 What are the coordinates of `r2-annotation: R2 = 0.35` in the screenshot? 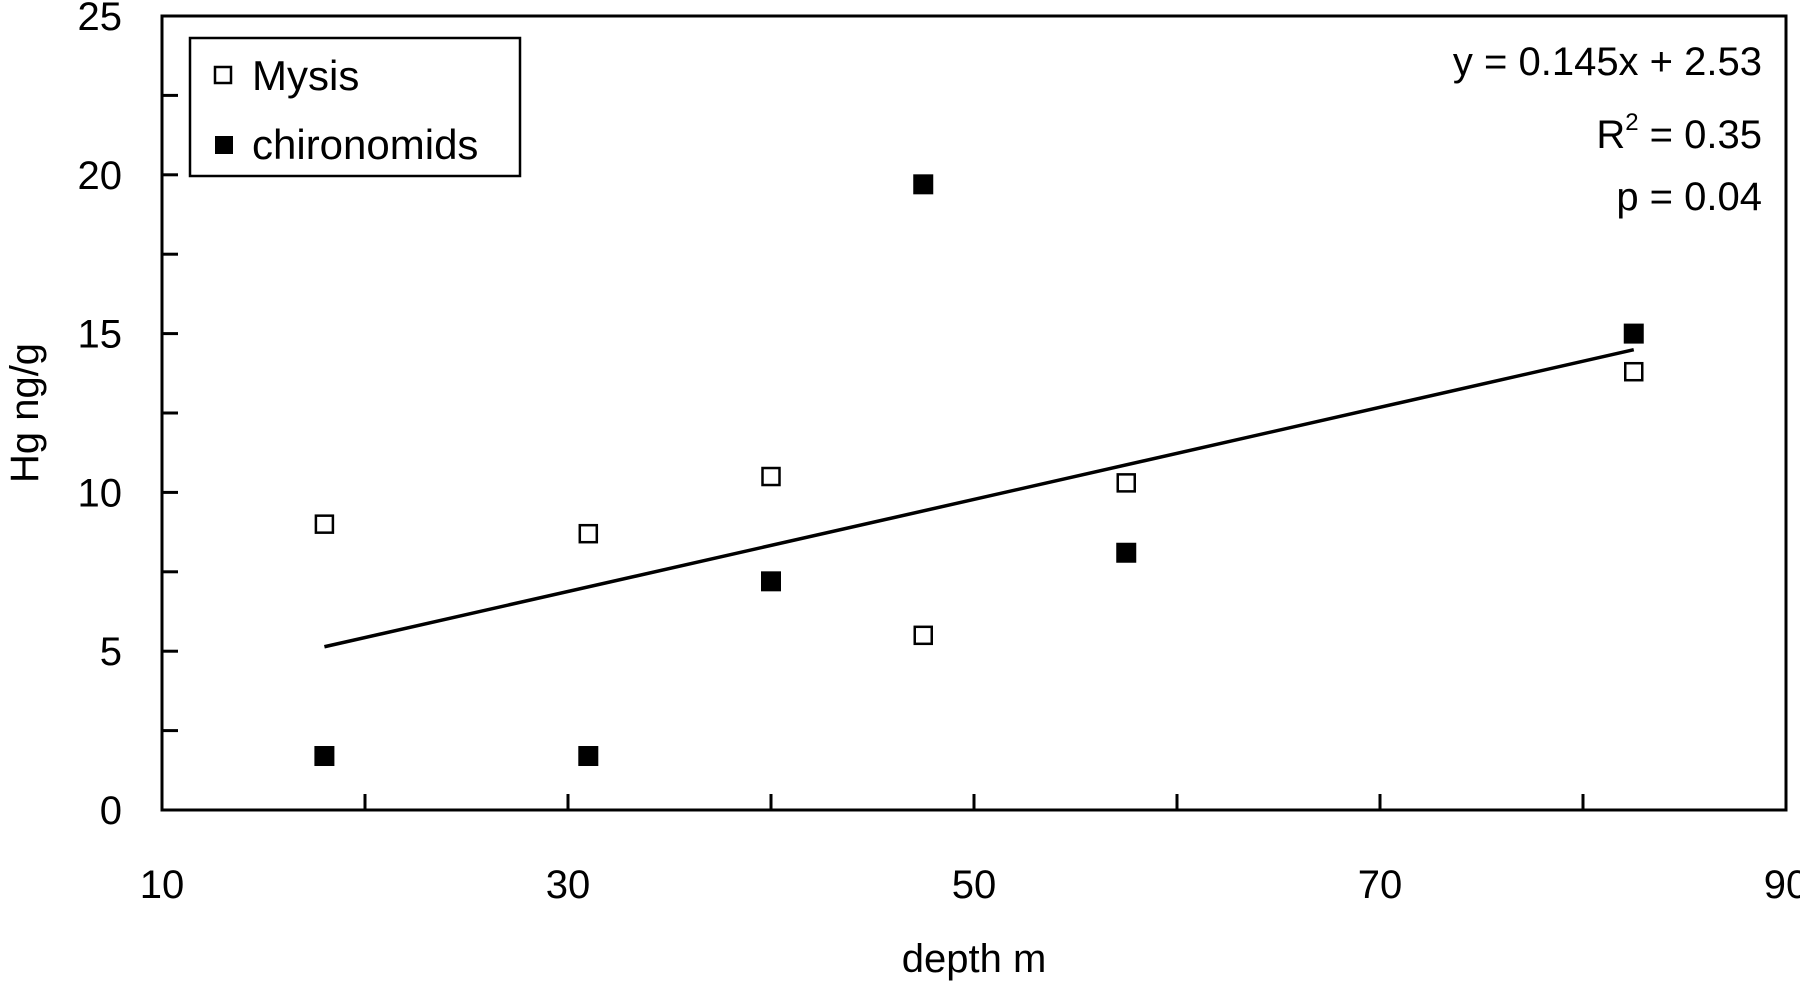 It's located at (1679, 133).